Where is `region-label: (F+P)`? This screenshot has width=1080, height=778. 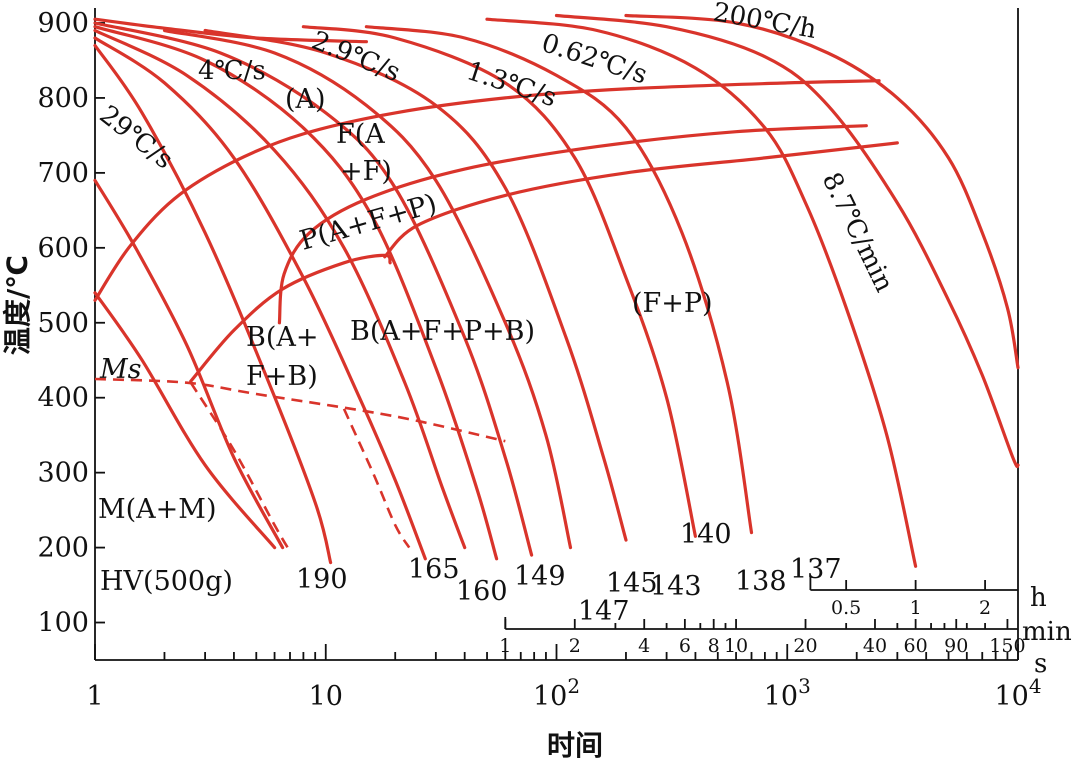 region-label: (F+P) is located at coordinates (672, 303).